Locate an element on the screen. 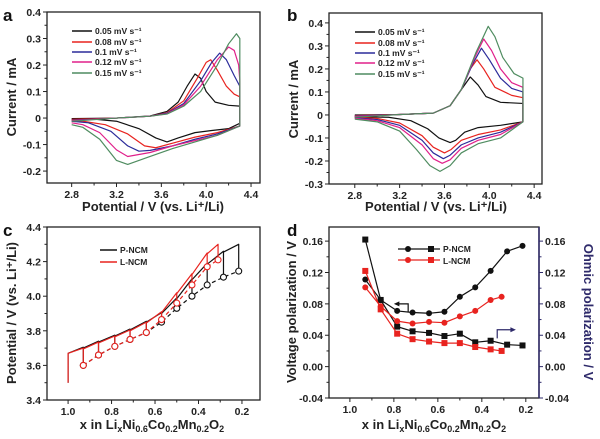  y-tick-label: 3.6 is located at coordinates (33, 366).